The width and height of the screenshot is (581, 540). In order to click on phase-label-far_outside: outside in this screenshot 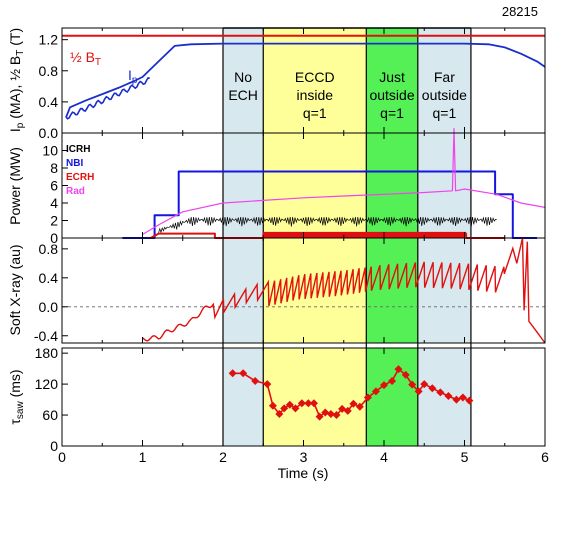, I will do `click(444, 95)`.